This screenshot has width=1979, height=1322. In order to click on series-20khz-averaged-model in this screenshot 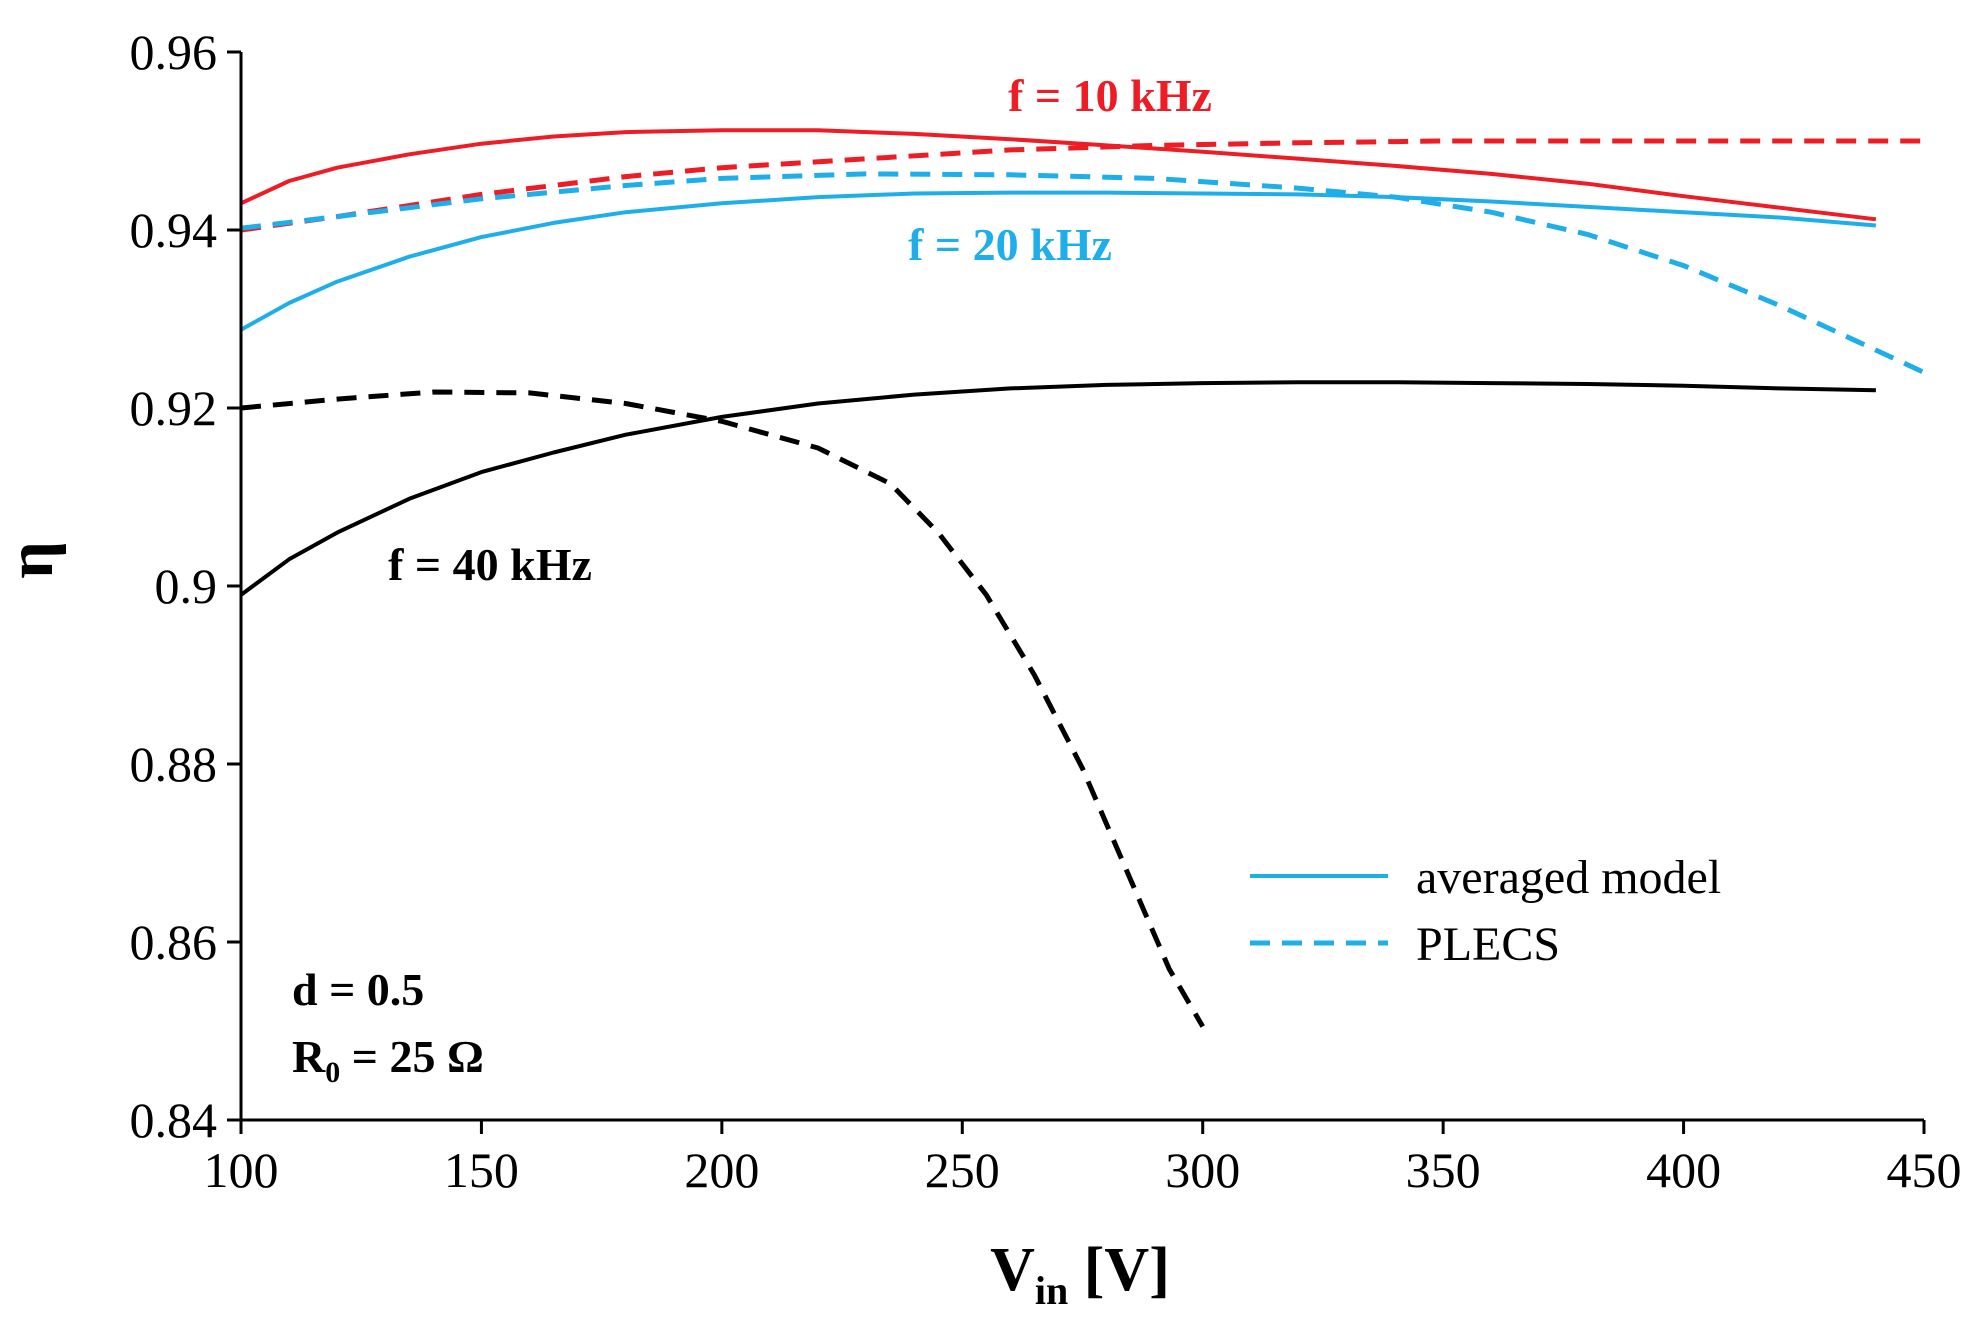, I will do `click(1058, 261)`.